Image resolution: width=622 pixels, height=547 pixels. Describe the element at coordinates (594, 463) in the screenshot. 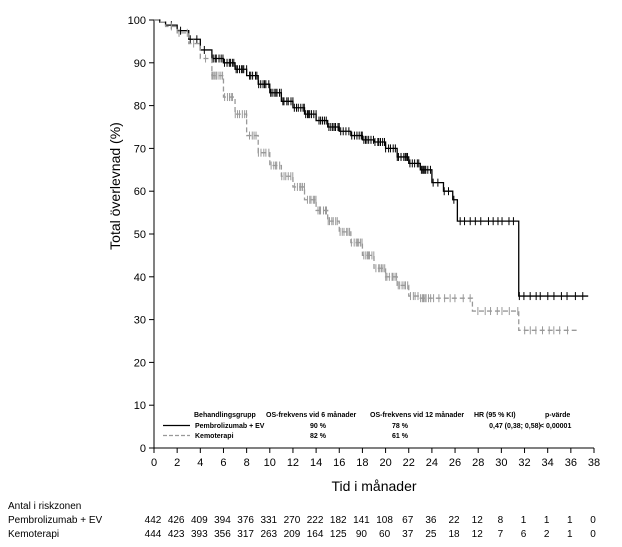

I see `x-tick-label: 38` at that location.